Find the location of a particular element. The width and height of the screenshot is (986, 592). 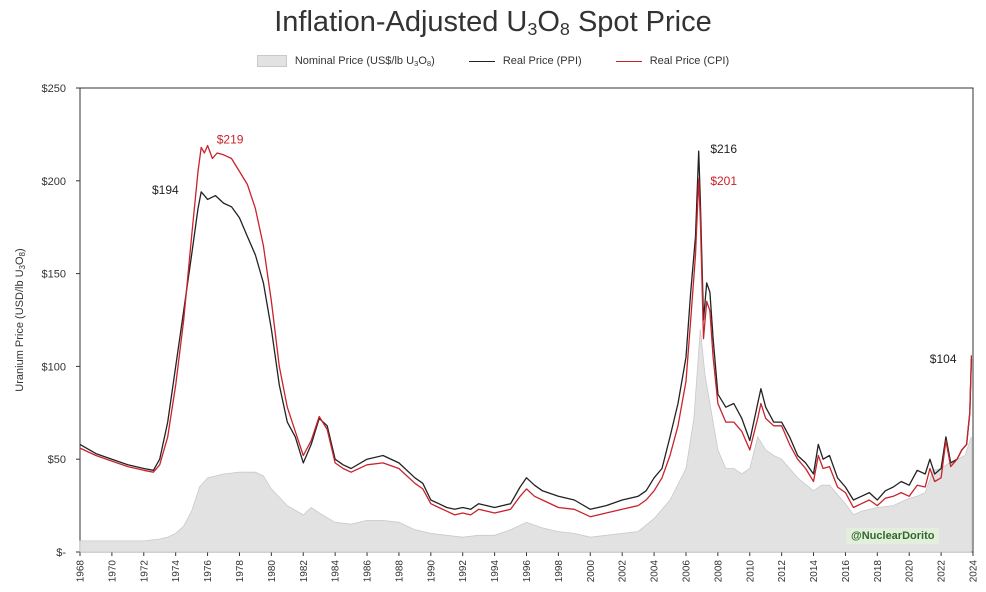

x-tick-label: 2020 is located at coordinates (910, 571).